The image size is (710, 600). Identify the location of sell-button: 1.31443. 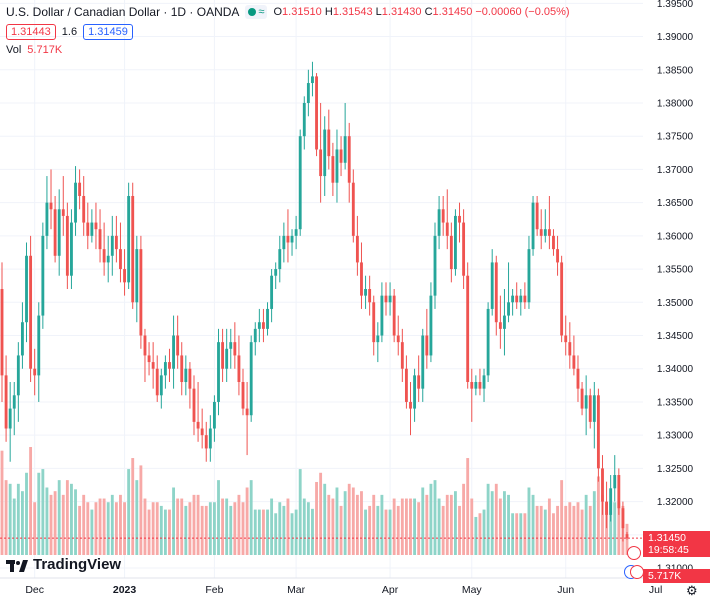
(31, 32).